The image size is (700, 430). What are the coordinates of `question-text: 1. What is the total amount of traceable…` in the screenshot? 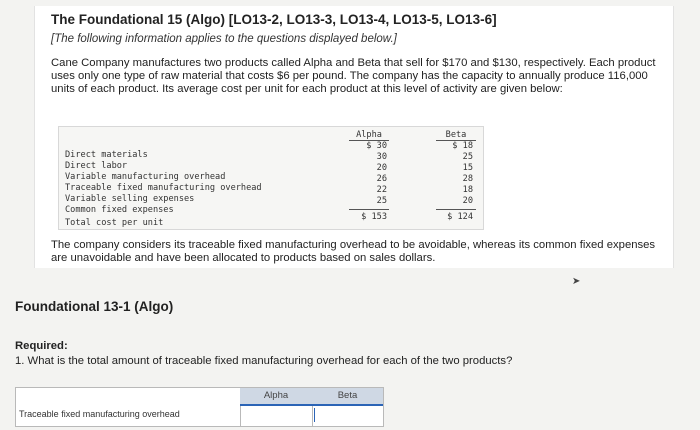 It's located at (264, 361).